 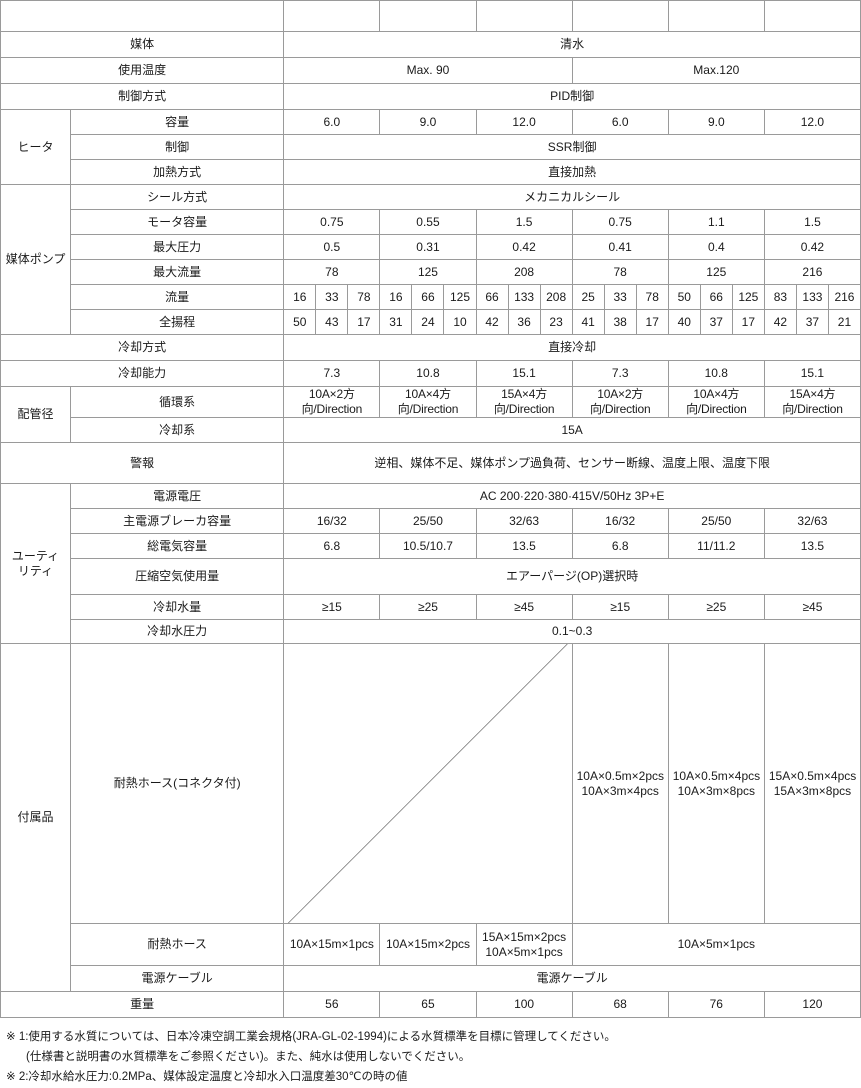 I want to click on table-row-temperature: 使用温度 Max. 90 Max.120, so click(x=430, y=70).